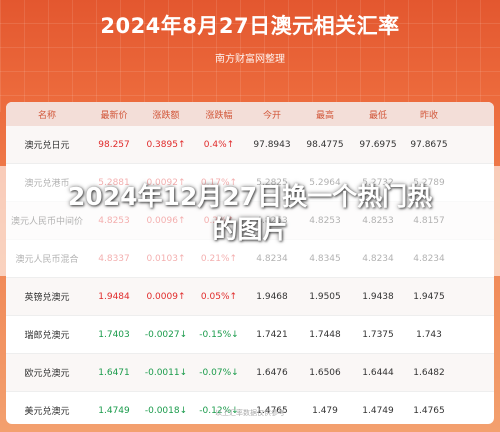 The height and width of the screenshot is (432, 500). I want to click on cell-prev: 1.6482, so click(429, 372).